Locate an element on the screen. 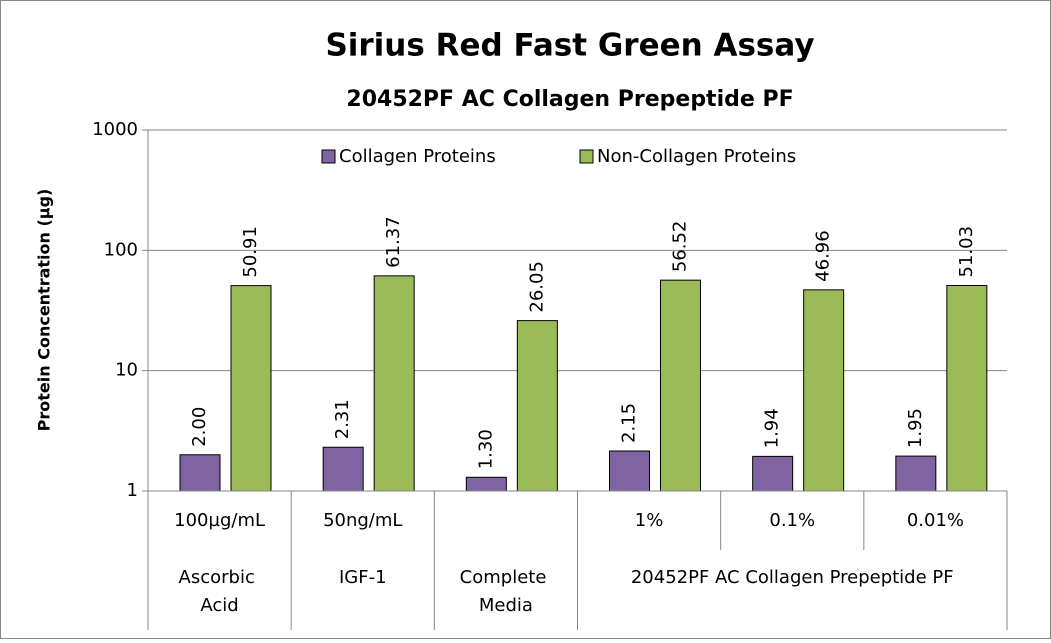 Image resolution: width=1051 pixels, height=643 pixels. group-label: Complete Media is located at coordinates (506, 591).